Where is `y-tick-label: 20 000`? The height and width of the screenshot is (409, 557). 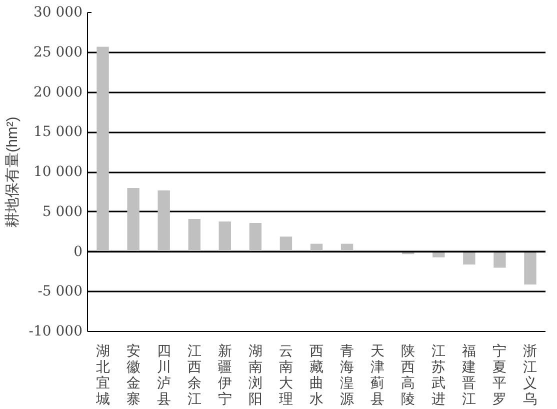
y-tick-label: 20 000 is located at coordinates (58, 92).